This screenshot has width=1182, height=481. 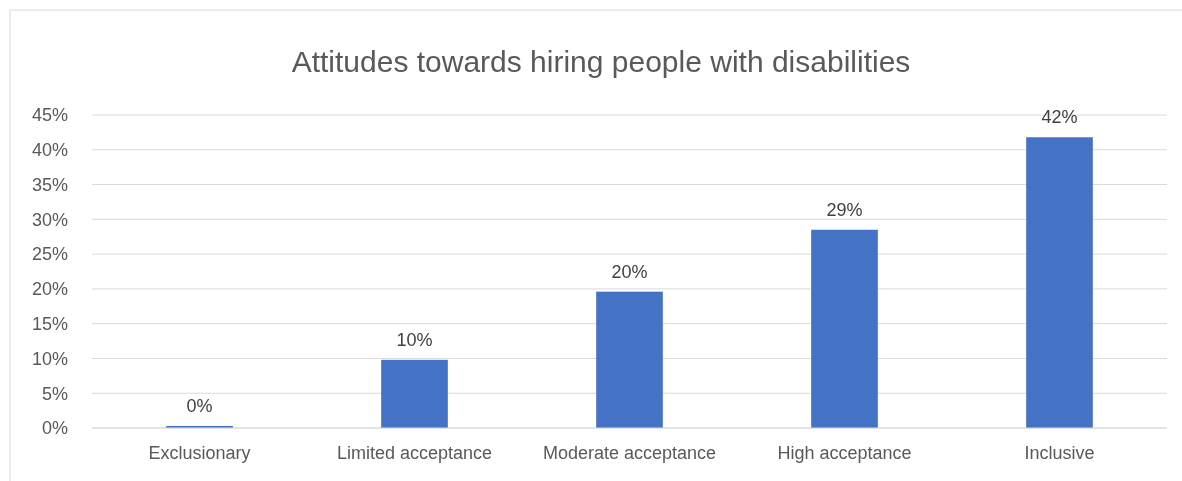 What do you see at coordinates (49, 289) in the screenshot?
I see `y-tick-label: 20%` at bounding box center [49, 289].